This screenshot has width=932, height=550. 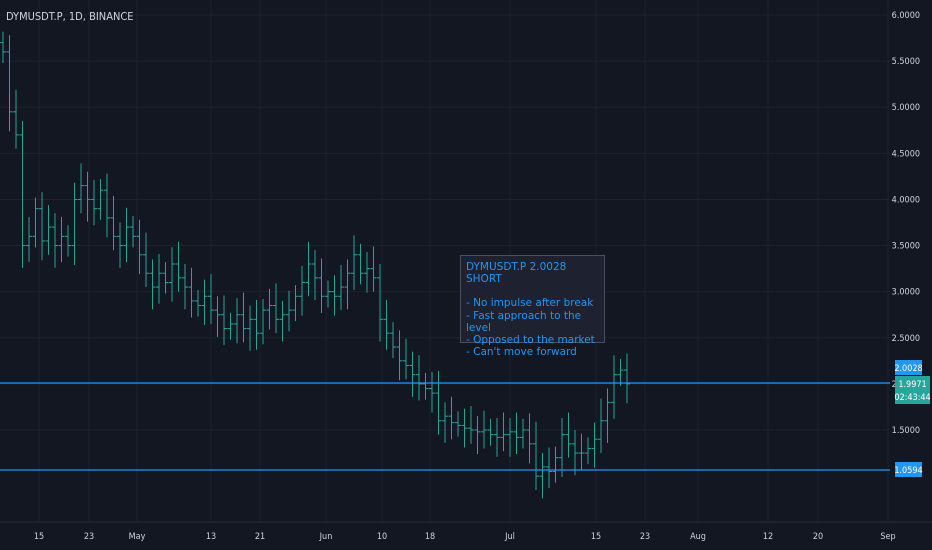 What do you see at coordinates (521, 352) in the screenshot?
I see `annotation-line: - Can't move forward` at bounding box center [521, 352].